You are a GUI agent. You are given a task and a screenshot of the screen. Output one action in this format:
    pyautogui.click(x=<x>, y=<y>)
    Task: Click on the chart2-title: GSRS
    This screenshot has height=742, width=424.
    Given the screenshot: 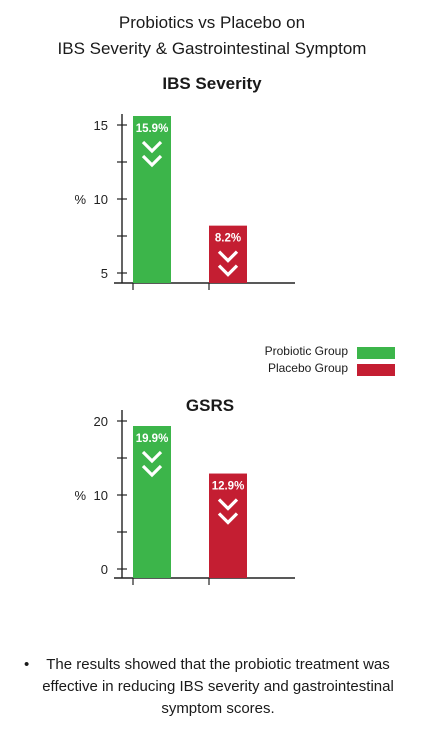 What is the action you would take?
    pyautogui.click(x=210, y=405)
    